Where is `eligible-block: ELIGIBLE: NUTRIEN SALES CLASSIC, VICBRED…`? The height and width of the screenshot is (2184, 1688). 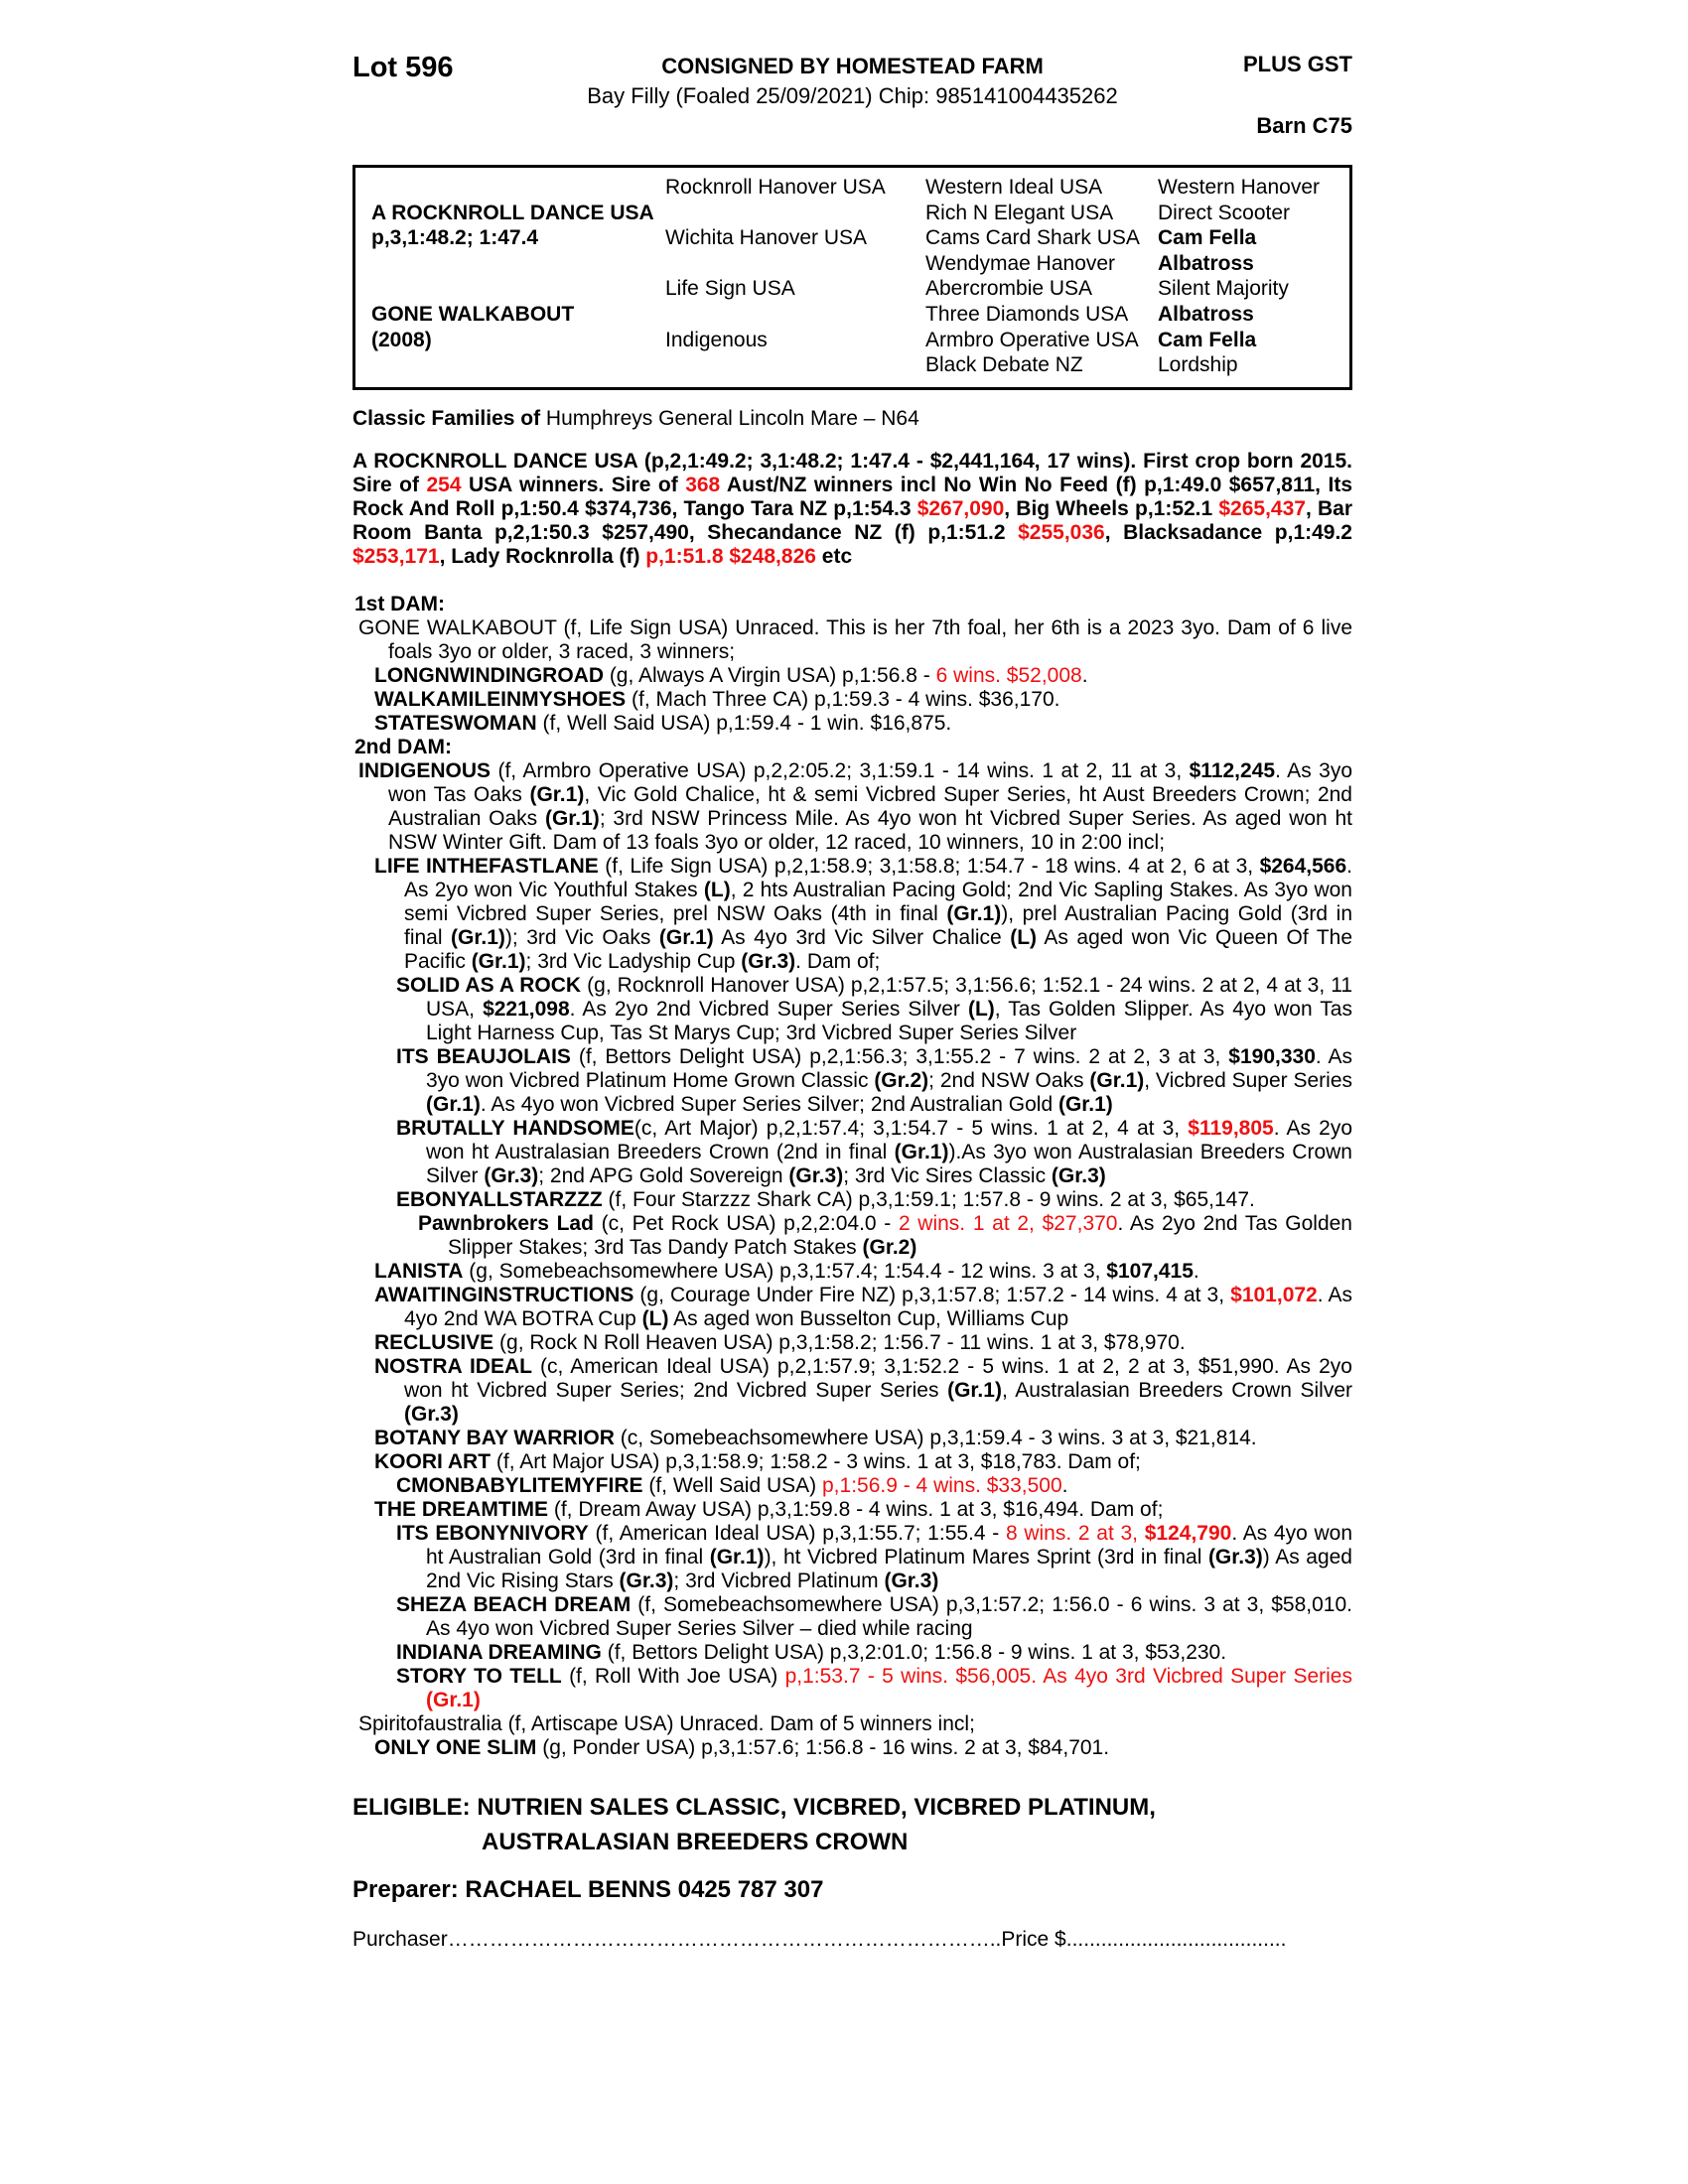 eligible-block: ELIGIBLE: NUTRIEN SALES CLASSIC, VICBRED… is located at coordinates (852, 1824).